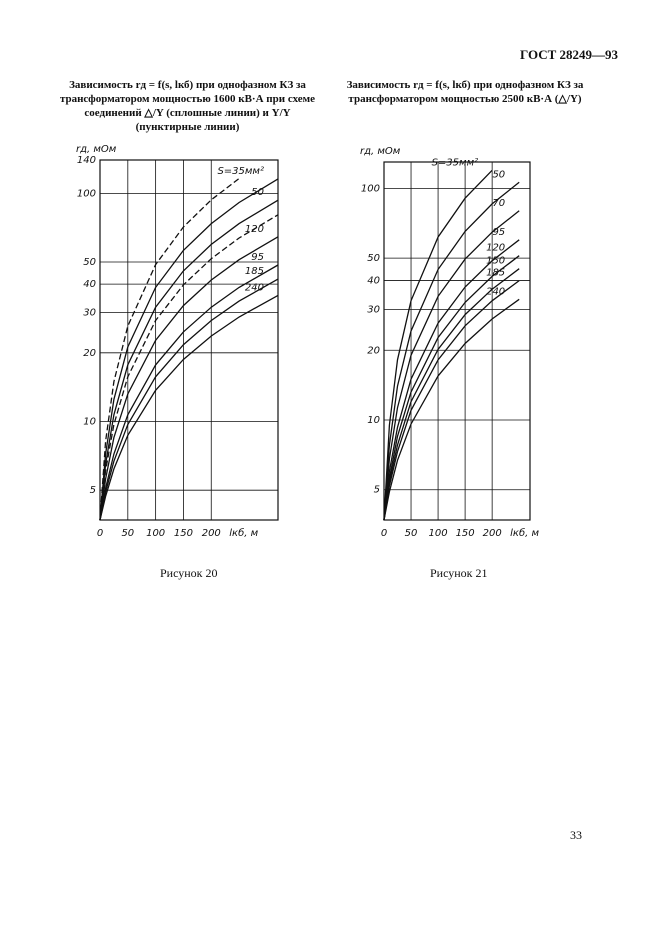 This screenshot has width=661, height=936. Describe the element at coordinates (498, 203) in the screenshot. I see `series-label: 70` at that location.